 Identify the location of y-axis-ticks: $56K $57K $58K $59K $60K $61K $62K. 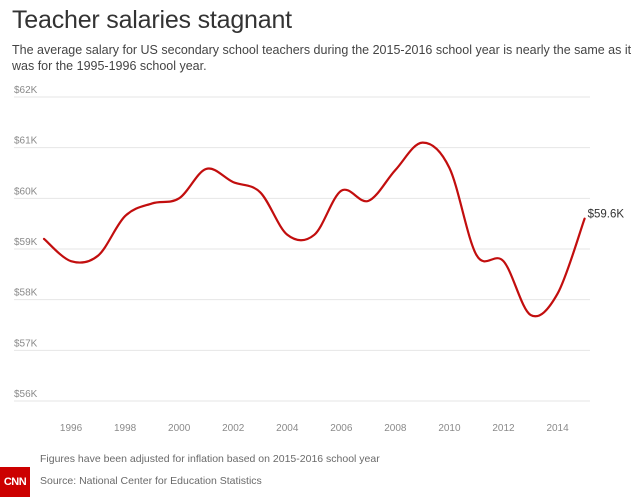
(26, 242).